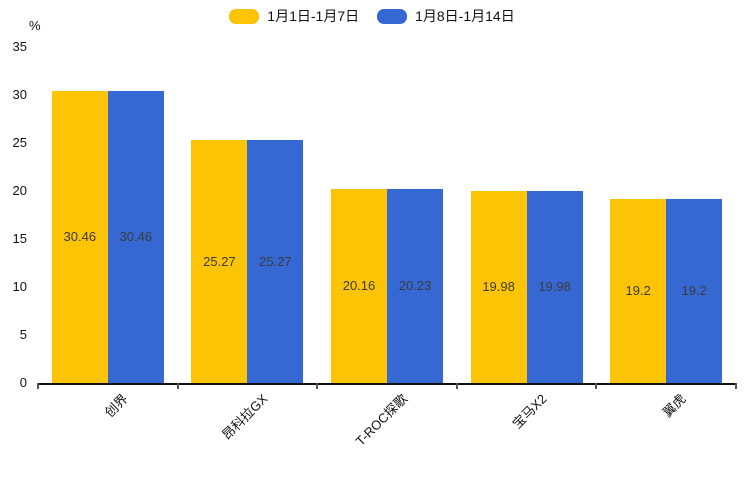 The height and width of the screenshot is (496, 744). Describe the element at coordinates (19, 286) in the screenshot. I see `y-axis-tick-label: 10` at that location.